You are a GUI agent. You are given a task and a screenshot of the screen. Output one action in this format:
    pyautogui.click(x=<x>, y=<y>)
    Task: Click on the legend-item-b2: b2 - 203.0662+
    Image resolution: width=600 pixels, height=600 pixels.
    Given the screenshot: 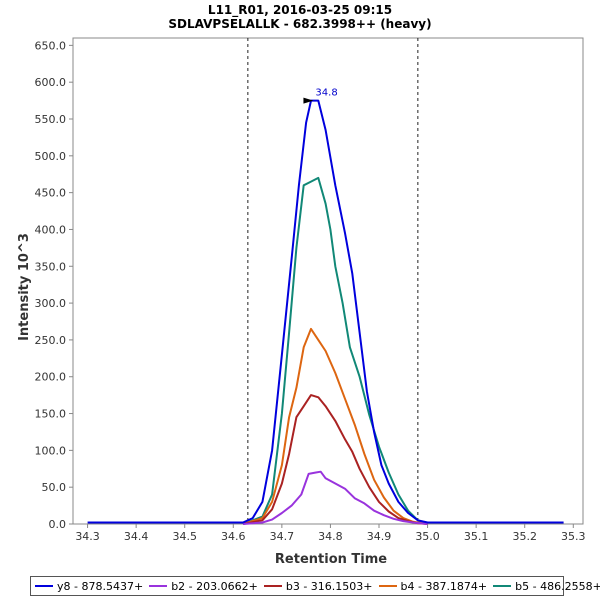 What is the action you would take?
    pyautogui.click(x=203, y=586)
    